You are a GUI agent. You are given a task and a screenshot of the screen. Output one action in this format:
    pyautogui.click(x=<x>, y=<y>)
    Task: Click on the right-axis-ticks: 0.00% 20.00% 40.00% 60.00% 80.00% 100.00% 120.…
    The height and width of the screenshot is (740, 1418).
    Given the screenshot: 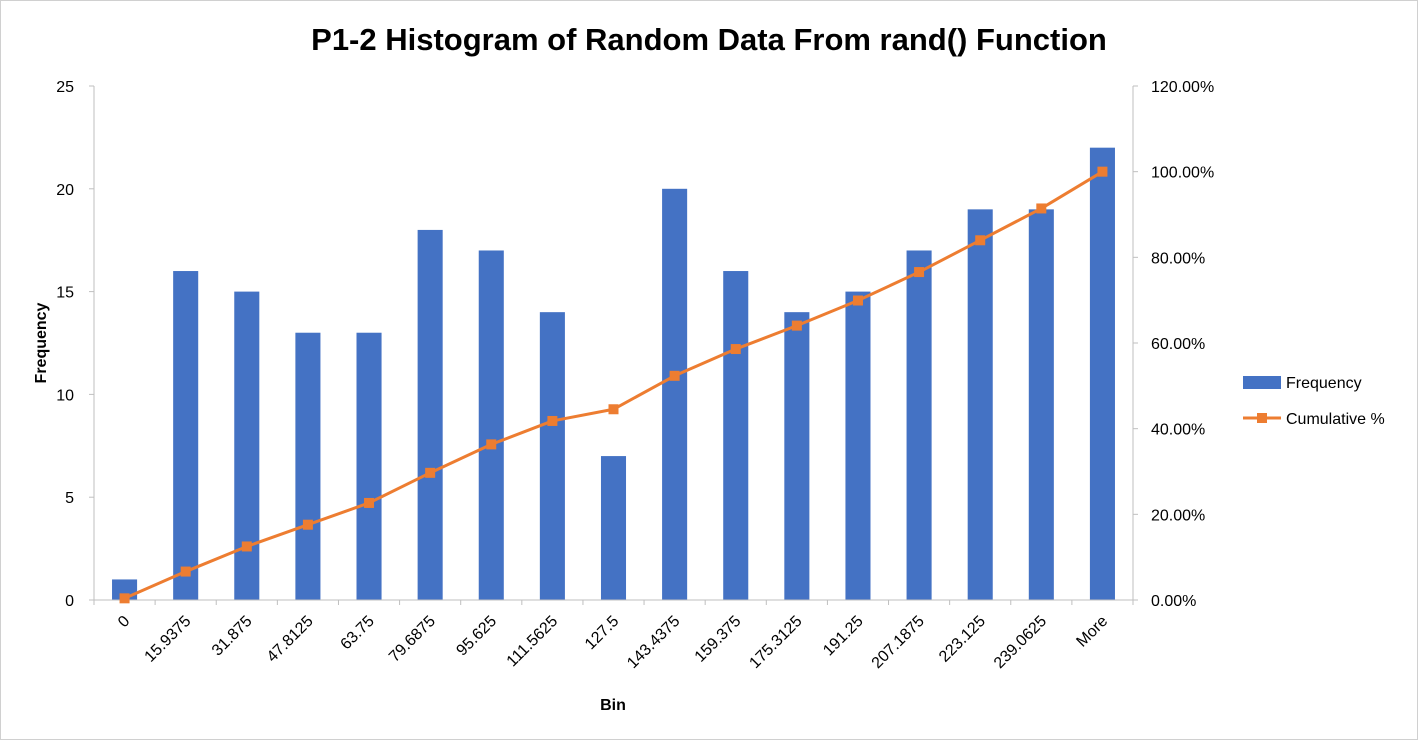 What is the action you would take?
    pyautogui.click(x=1173, y=344)
    